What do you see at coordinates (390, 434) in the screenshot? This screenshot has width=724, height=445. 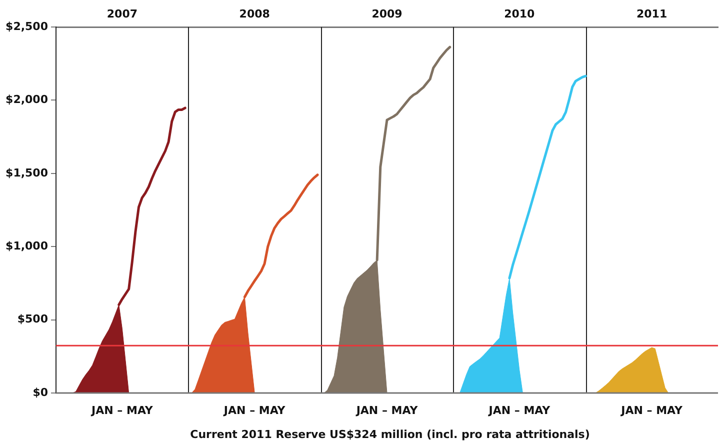 I see `text: Current 2011 Reserve US$324 million (incl. pro rata attritionals)` at bounding box center [390, 434].